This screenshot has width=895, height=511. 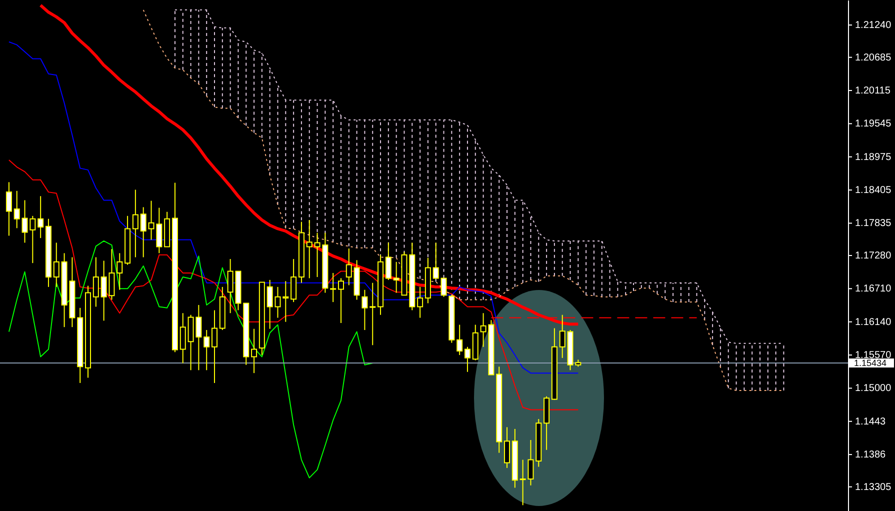 What do you see at coordinates (870, 422) in the screenshot?
I see `y-tick-label: 1.1443` at bounding box center [870, 422].